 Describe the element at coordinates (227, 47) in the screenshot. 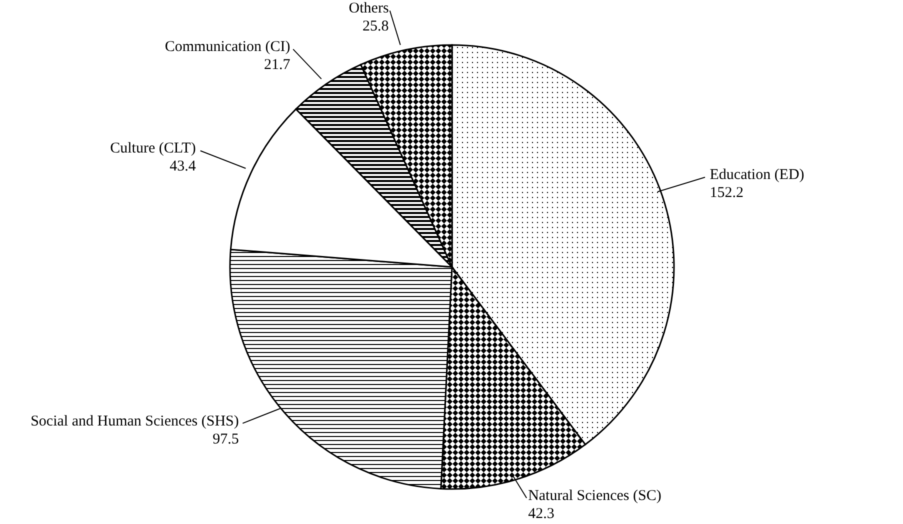

I see `slice-label: Communication (CI)` at that location.